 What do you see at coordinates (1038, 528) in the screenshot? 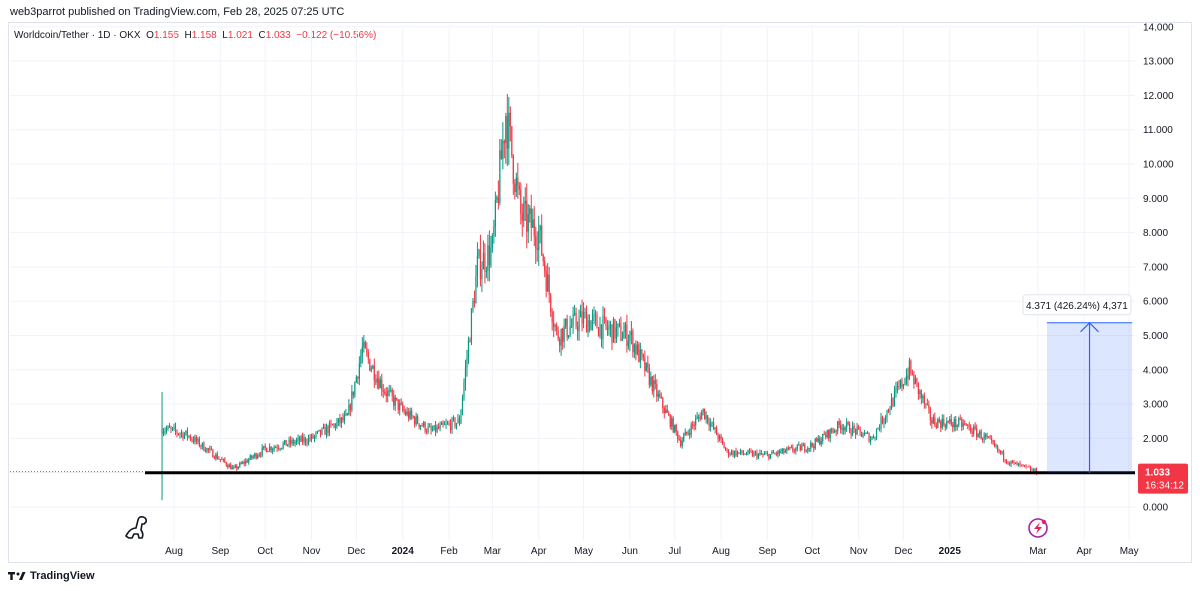
I see `lightning-icon` at bounding box center [1038, 528].